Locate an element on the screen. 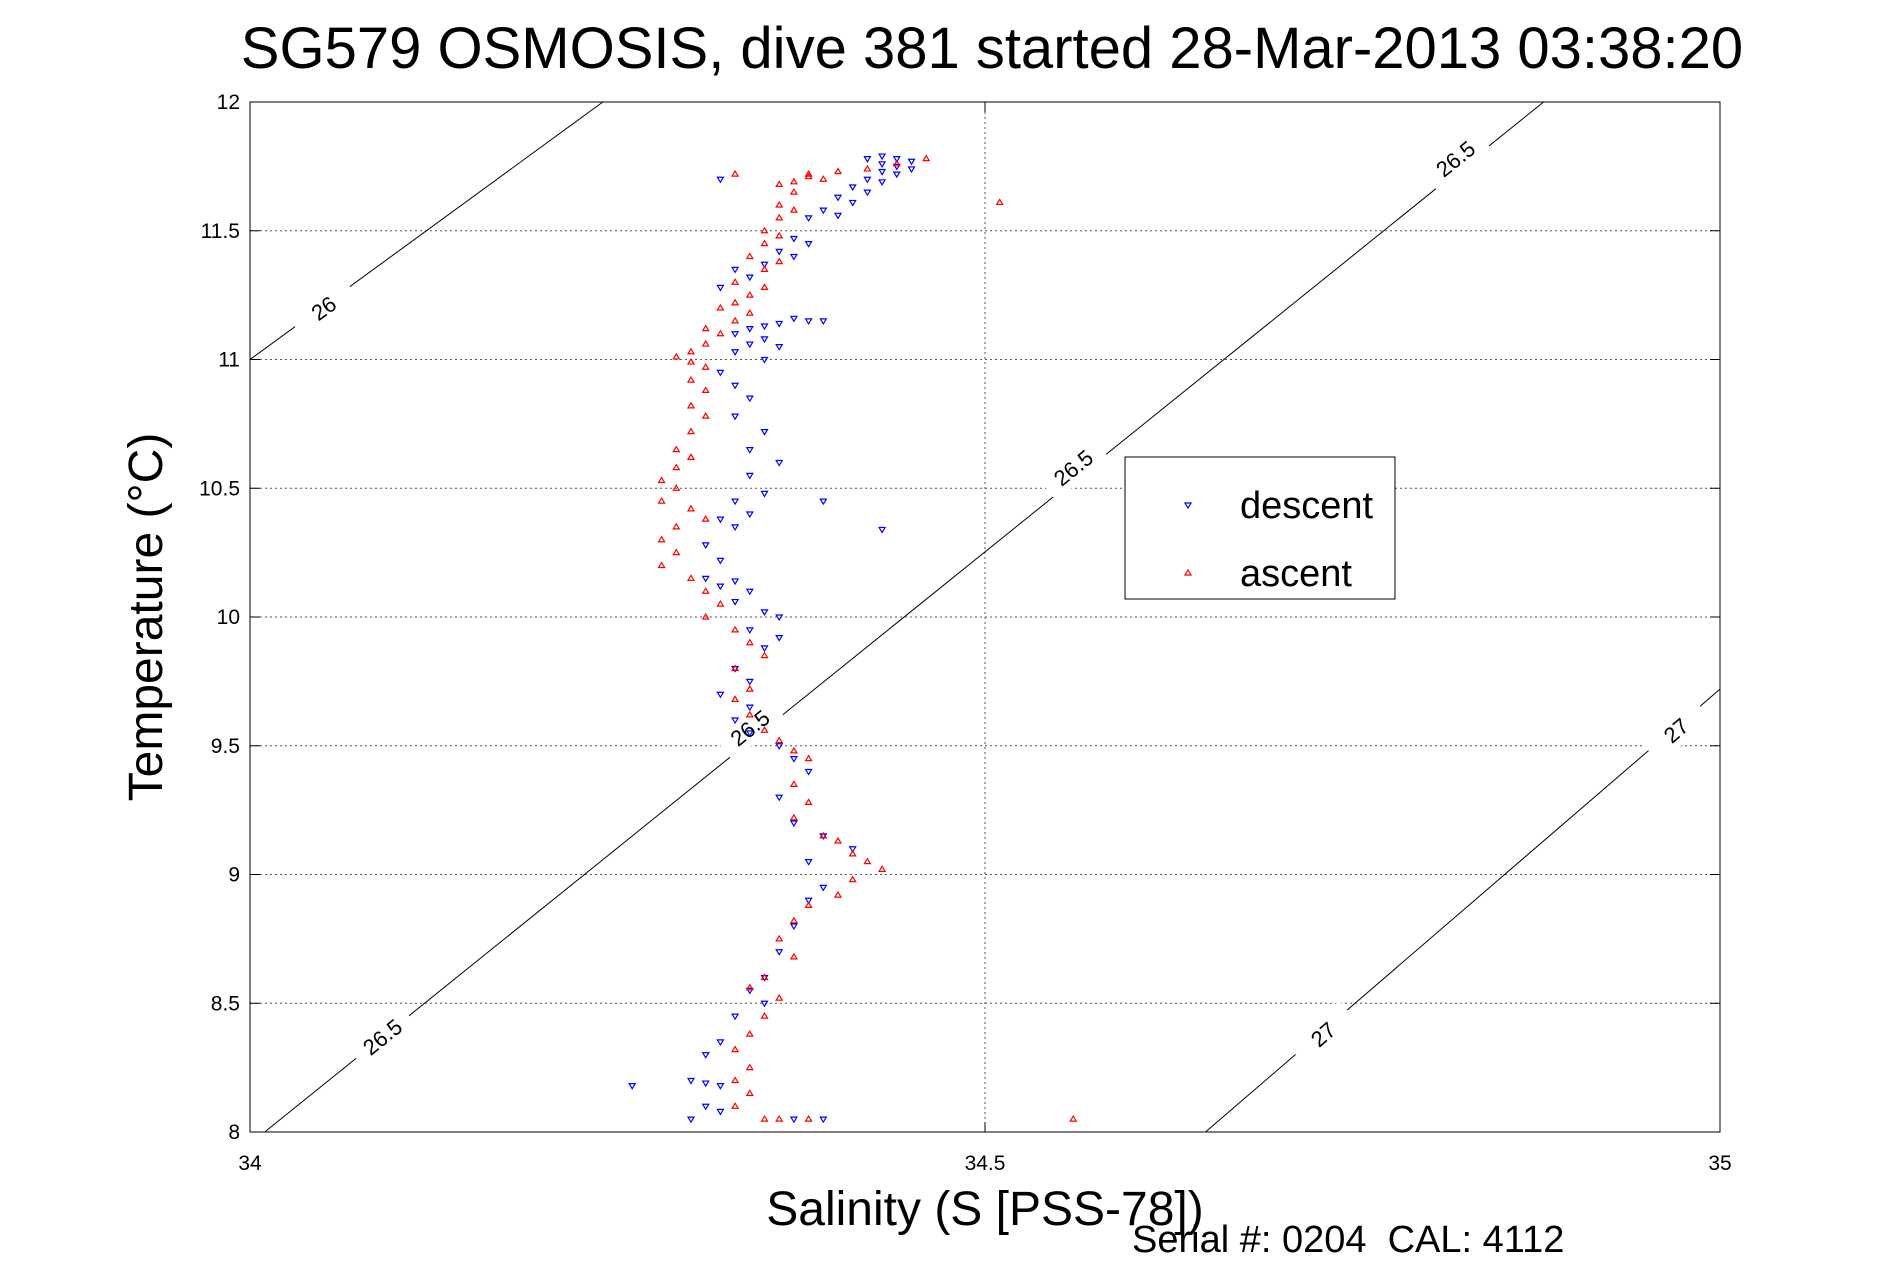 The width and height of the screenshot is (1891, 1262). y-tick-label: 8.5 is located at coordinates (225, 1003).